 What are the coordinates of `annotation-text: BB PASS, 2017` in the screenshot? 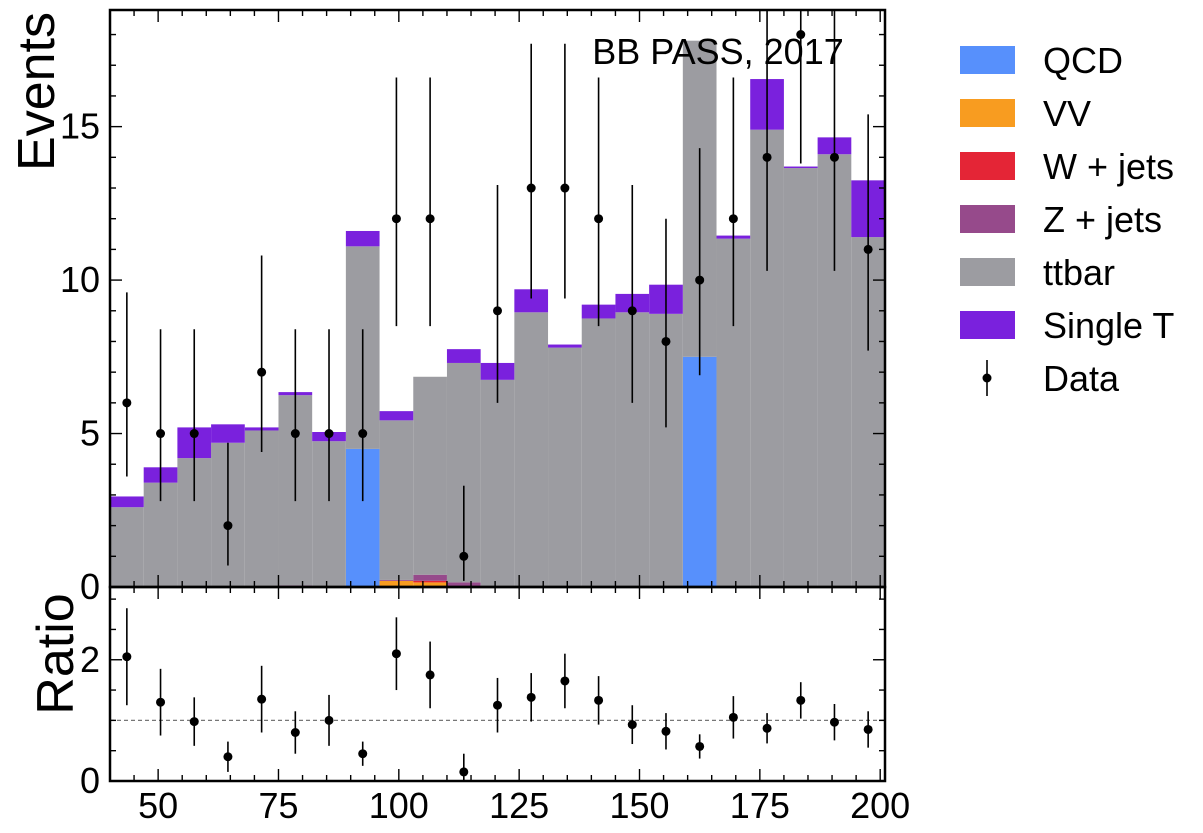 It's located at (718, 51).